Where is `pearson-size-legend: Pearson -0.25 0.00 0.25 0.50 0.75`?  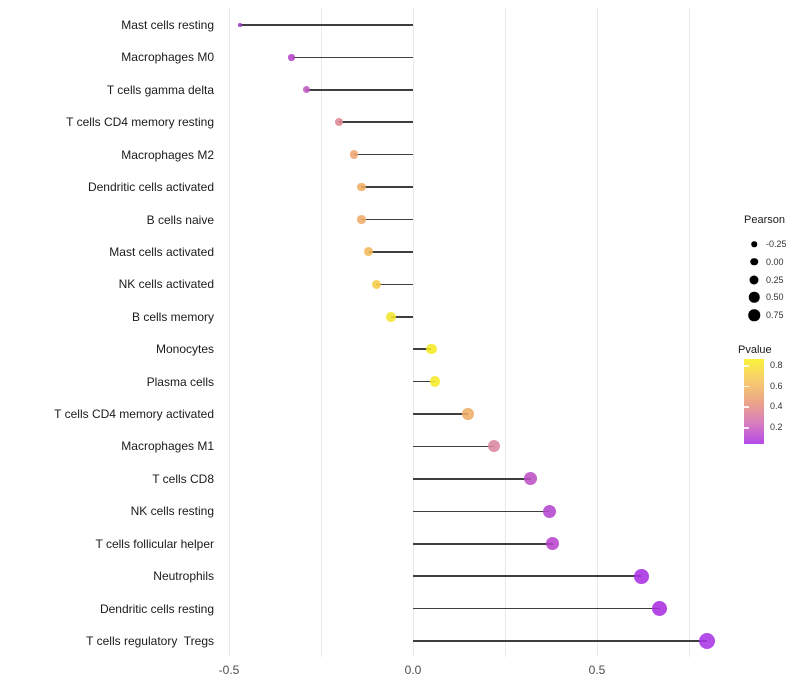
pearson-size-legend: Pearson -0.25 0.00 0.25 0.50 0.75 is located at coordinates (772, 270).